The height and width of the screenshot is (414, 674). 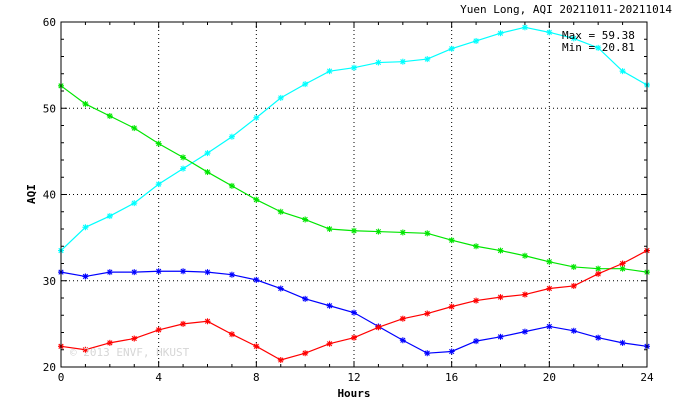 What do you see at coordinates (49, 281) in the screenshot?
I see `y-tick-label: 30` at bounding box center [49, 281].